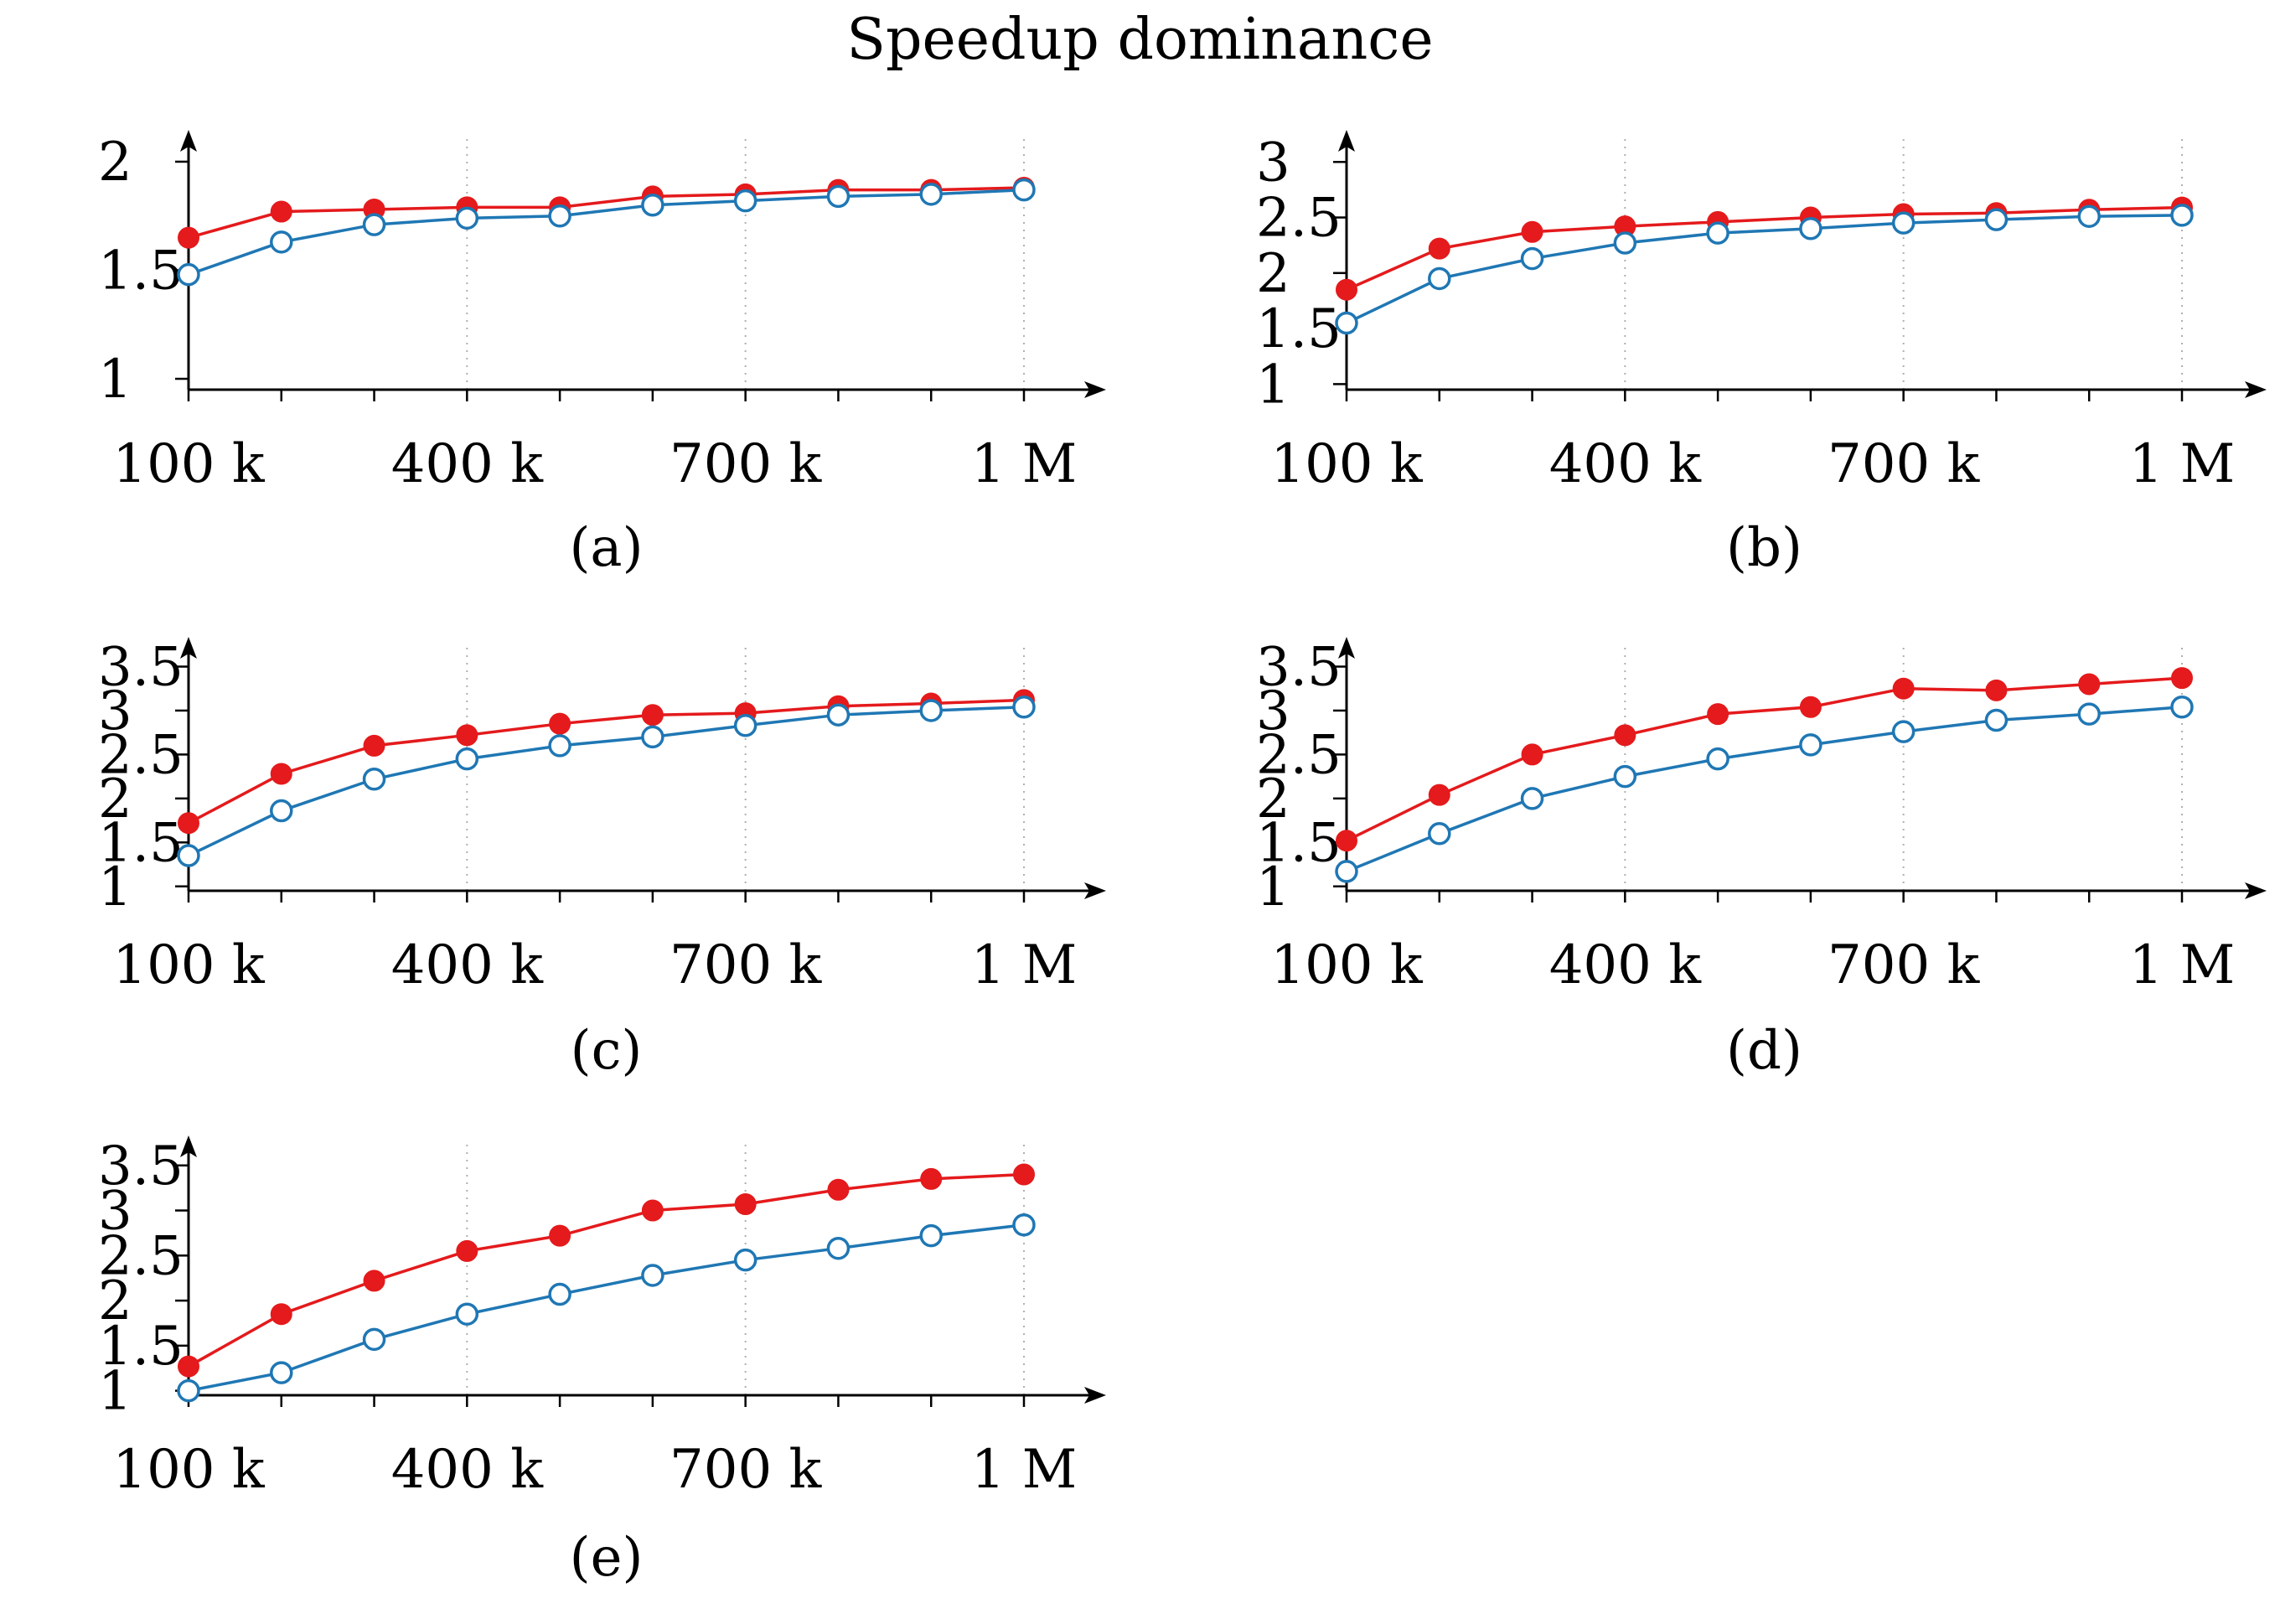 Image resolution: width=2280 pixels, height=1624 pixels. I want to click on panel-caption: (b), so click(1764, 548).